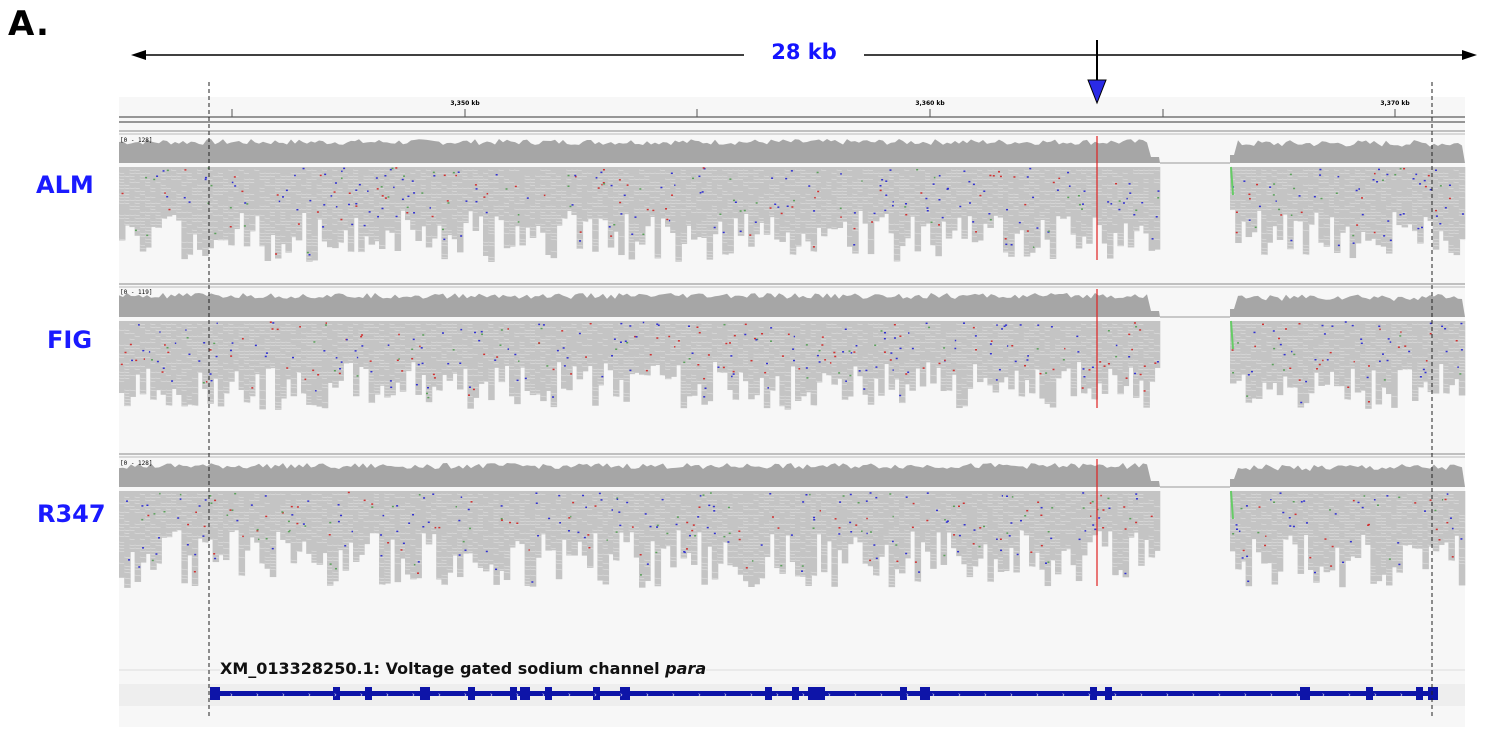 The image size is (1489, 729). What do you see at coordinates (70, 340) in the screenshot?
I see `sample-label-fig: FIG` at bounding box center [70, 340].